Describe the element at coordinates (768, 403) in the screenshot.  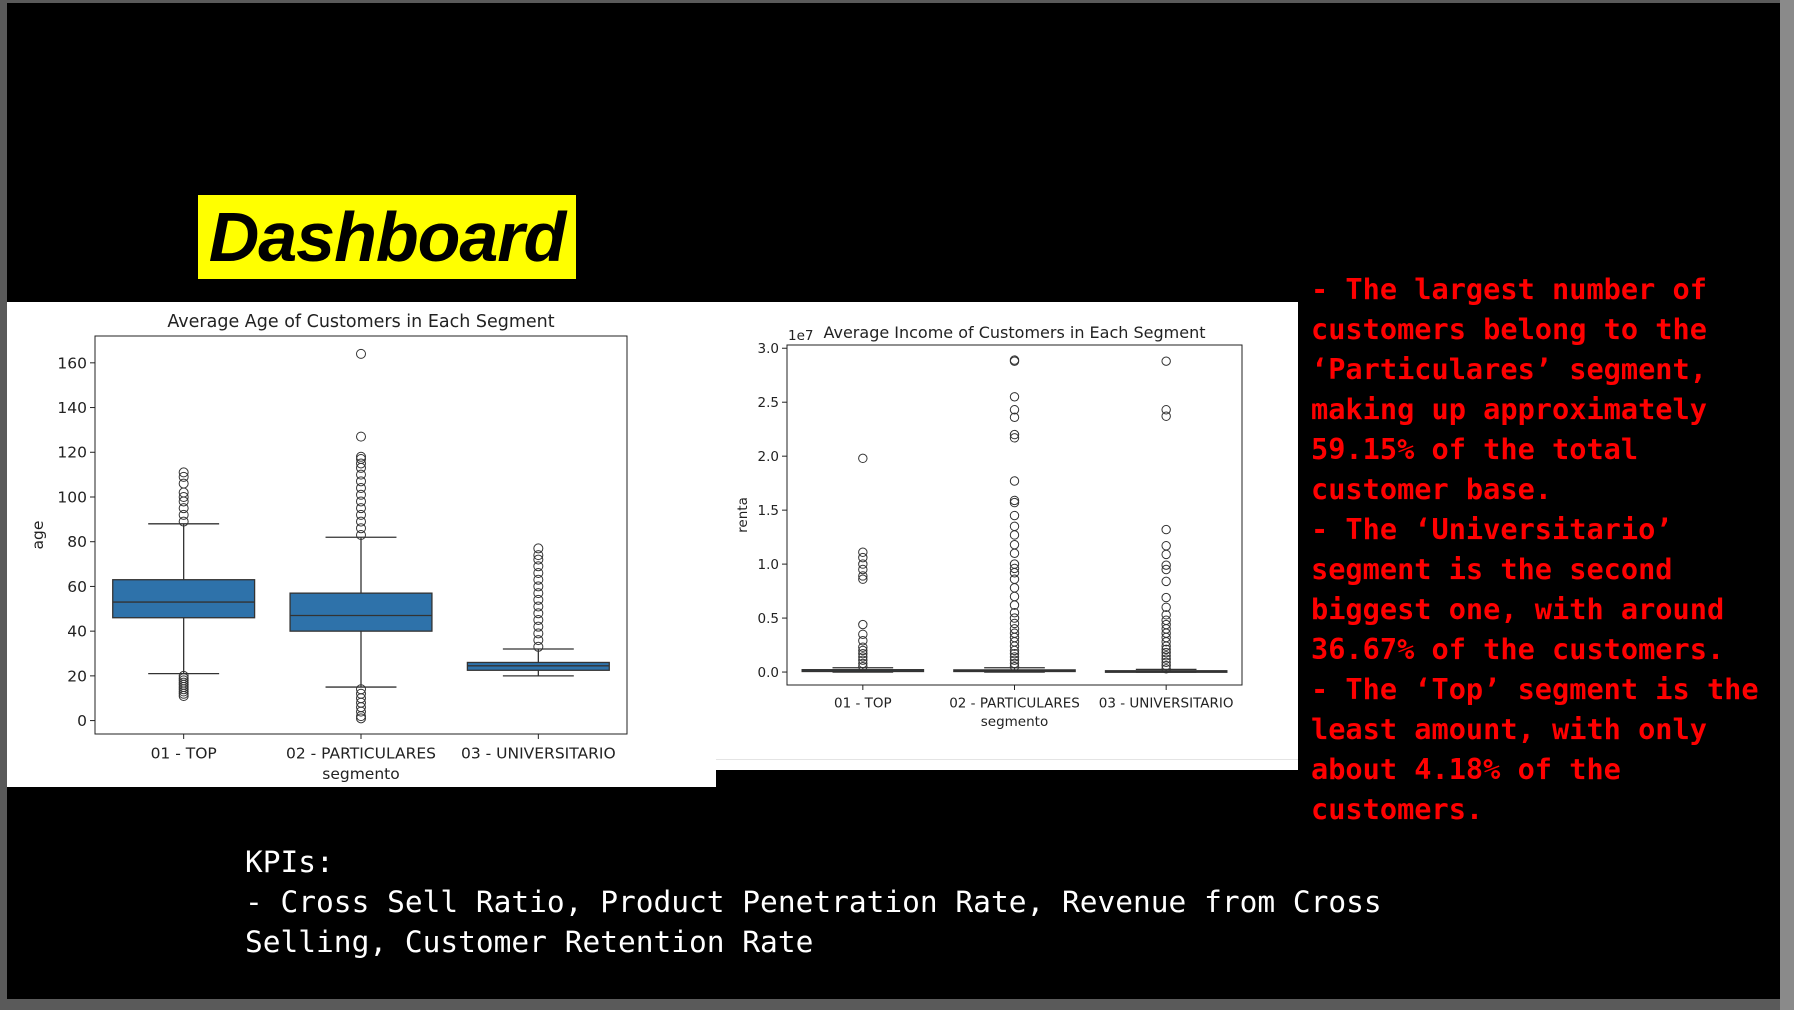
I see `y-tick-label: 2.5` at that location.